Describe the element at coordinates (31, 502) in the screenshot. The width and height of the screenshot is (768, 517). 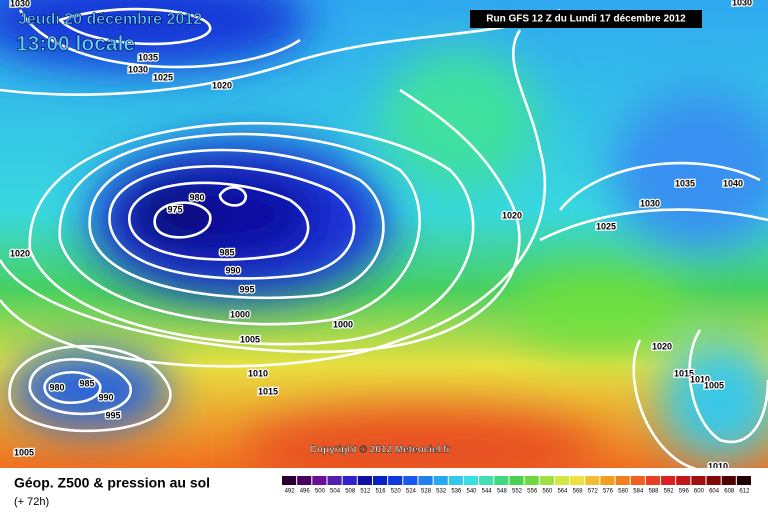
I see `legend-lead: (+ 72h)` at that location.